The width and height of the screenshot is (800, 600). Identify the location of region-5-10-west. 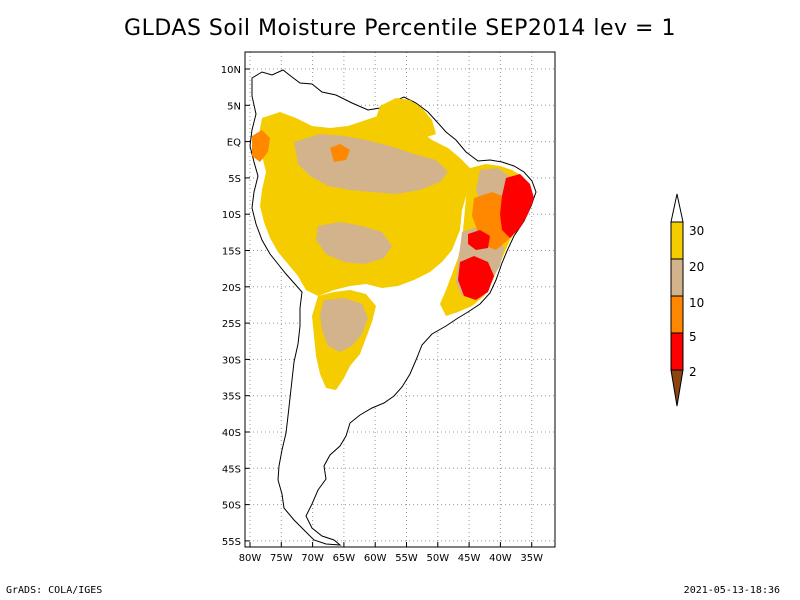
(261, 146).